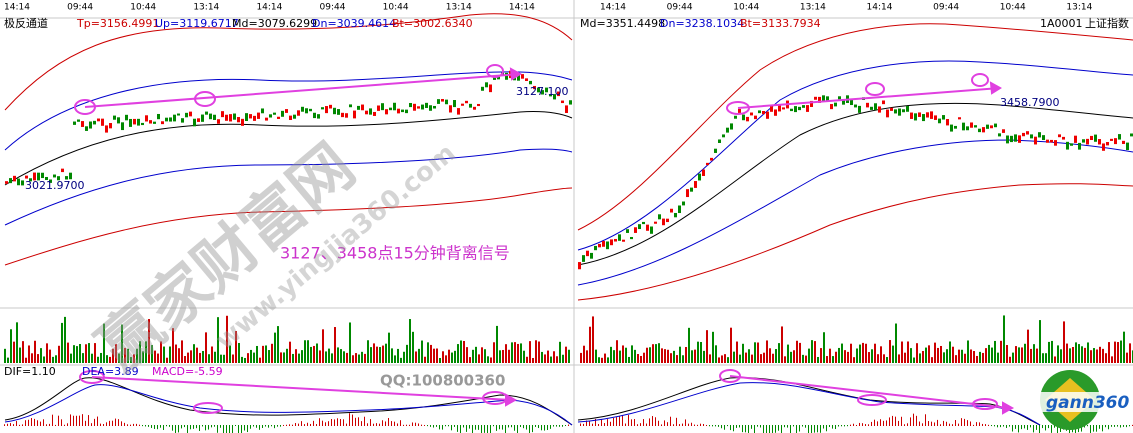 This screenshot has width=1133, height=433. What do you see at coordinates (274, 23) in the screenshot?
I see `indicator-value: Md=3079.6299` at bounding box center [274, 23].